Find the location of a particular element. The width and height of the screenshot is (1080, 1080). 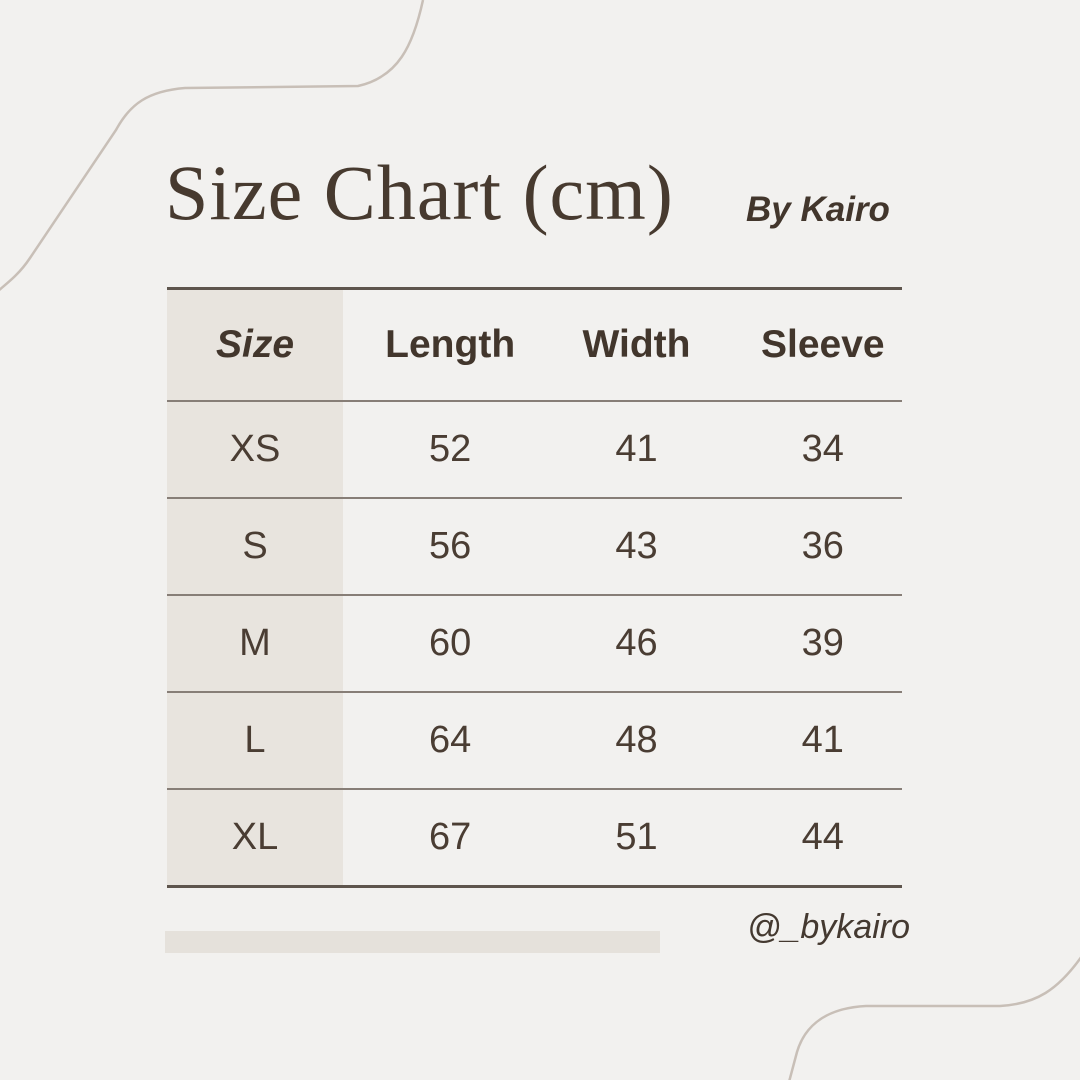

brand-byline: By Kairo is located at coordinates (818, 209).